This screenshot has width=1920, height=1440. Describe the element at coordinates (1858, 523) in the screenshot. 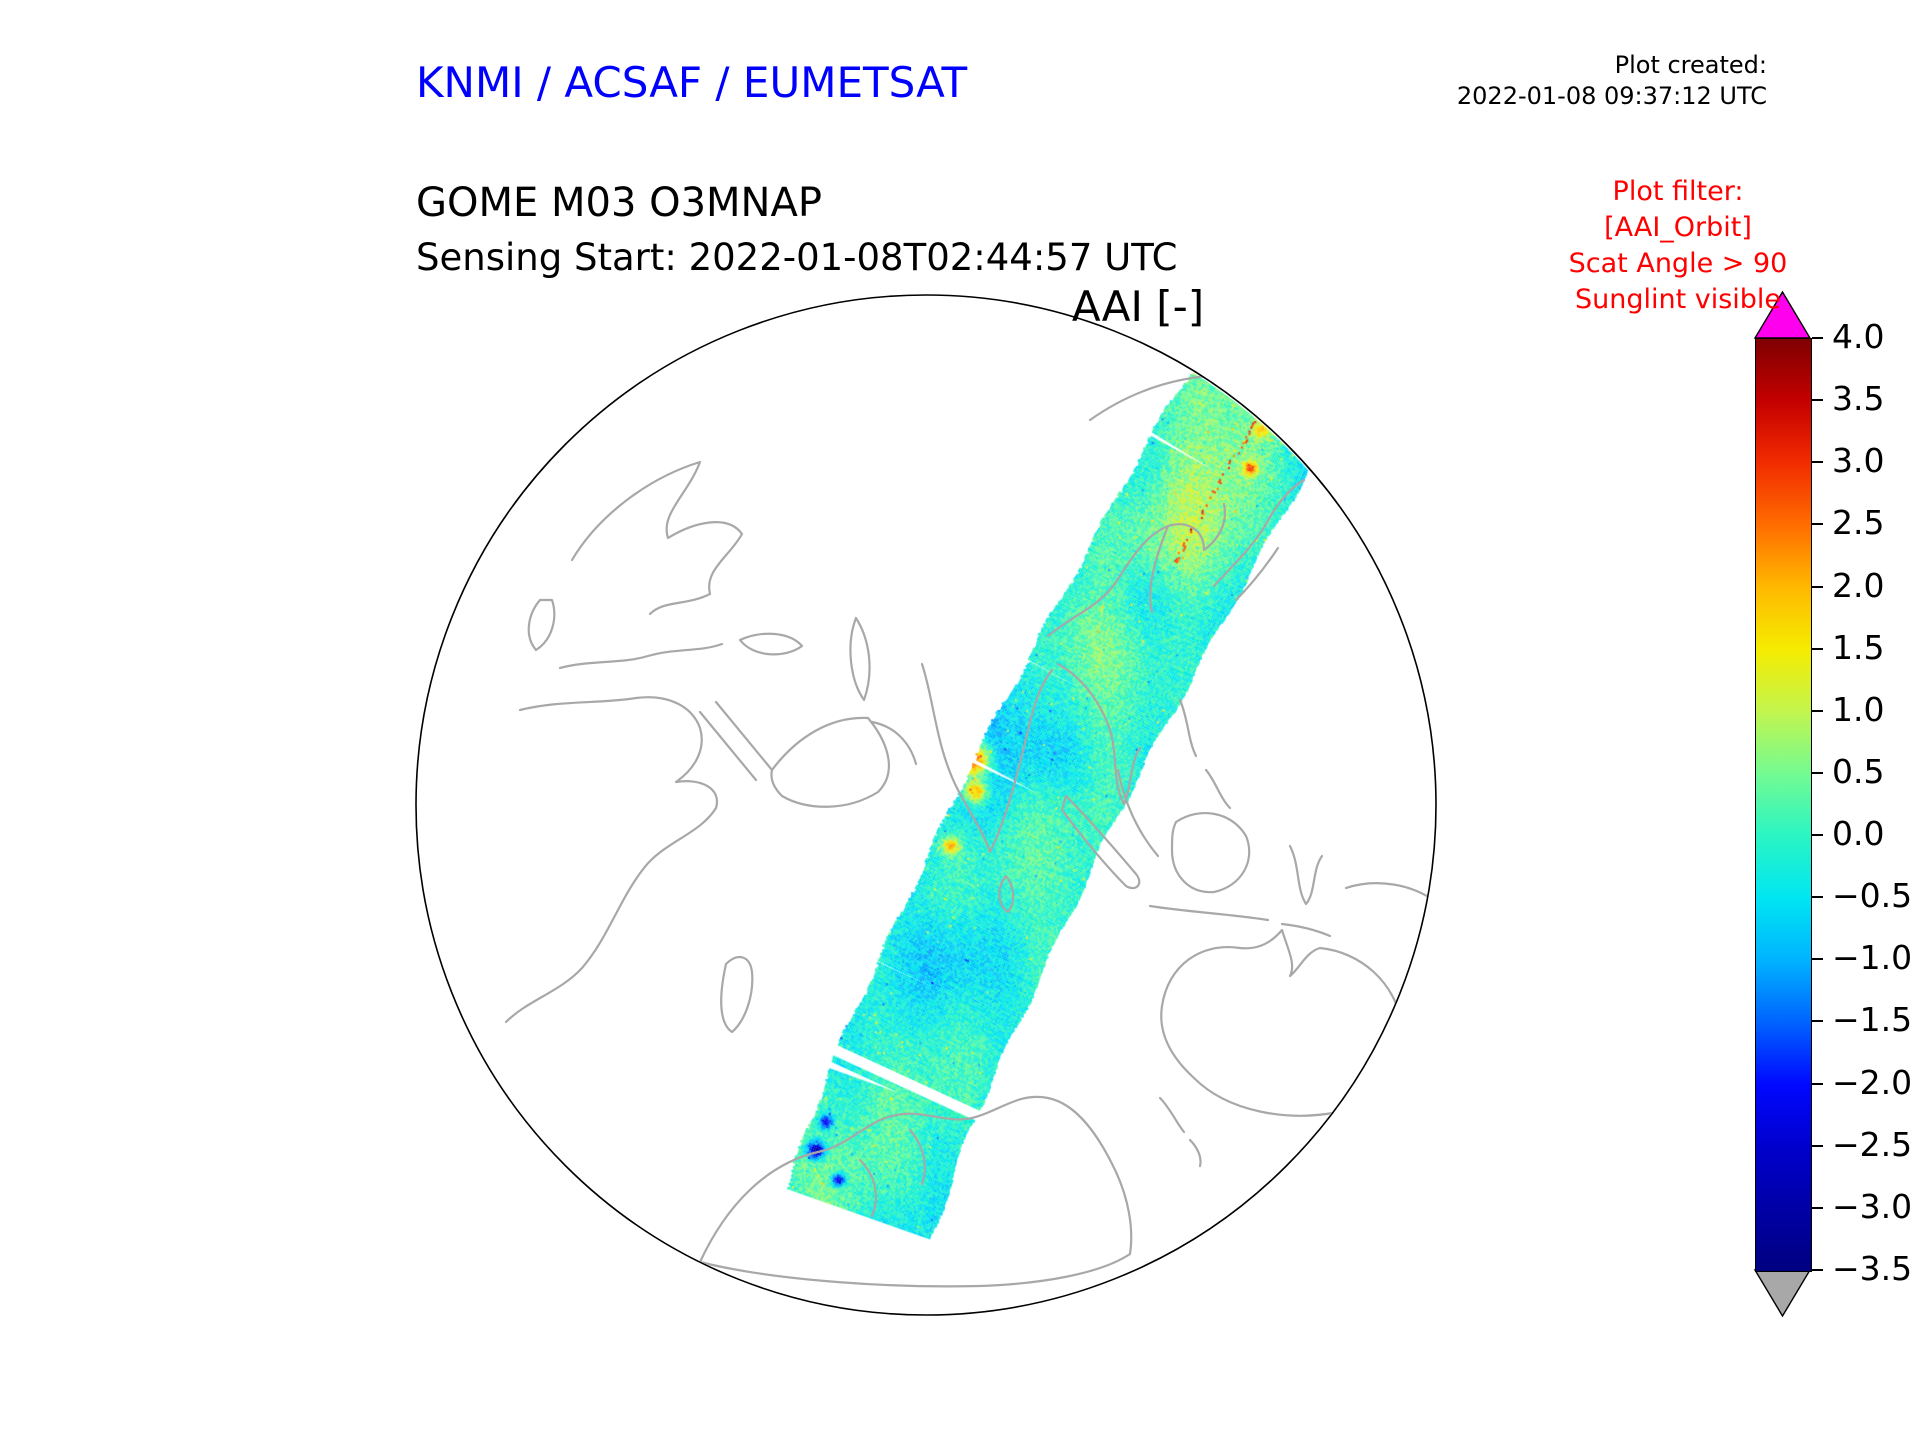

I see `colorbar-tick-label: 2.5` at that location.